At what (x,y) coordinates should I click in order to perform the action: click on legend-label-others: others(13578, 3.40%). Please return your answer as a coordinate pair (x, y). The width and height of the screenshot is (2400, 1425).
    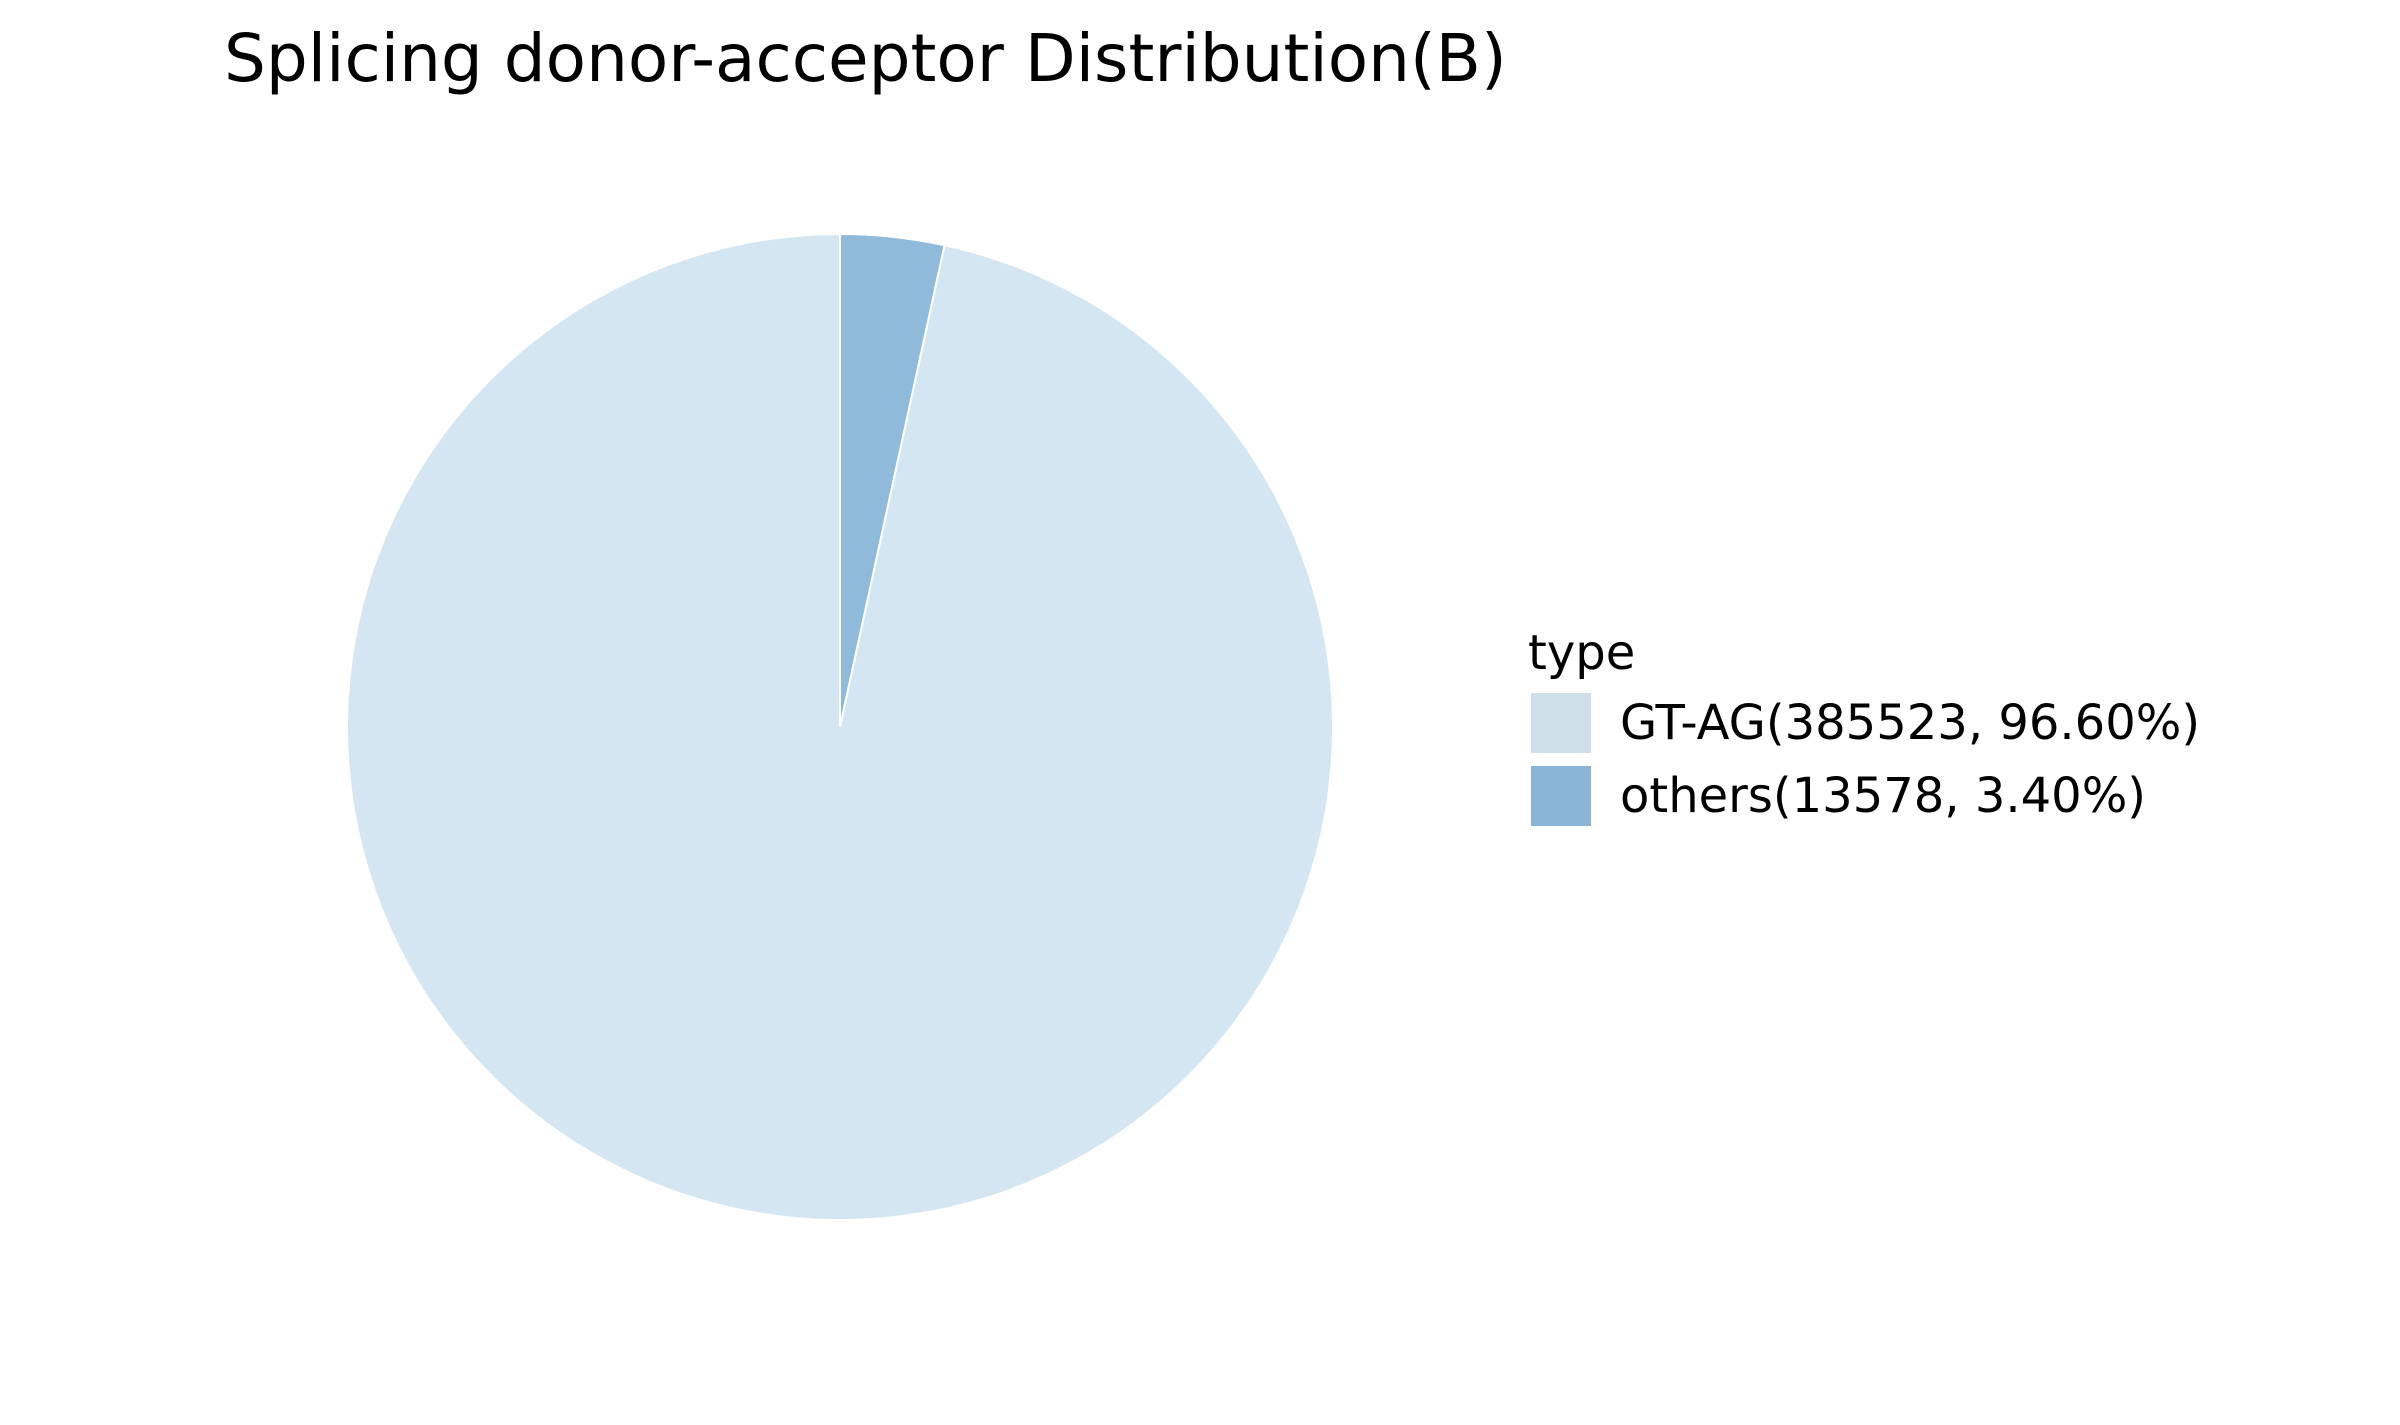
    Looking at the image, I should click on (1883, 795).